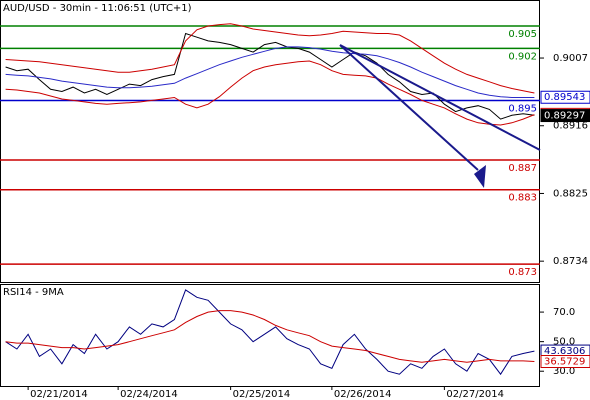 This screenshot has width=590, height=400. I want to click on x-tick-label: 02/25/2014, so click(262, 394).